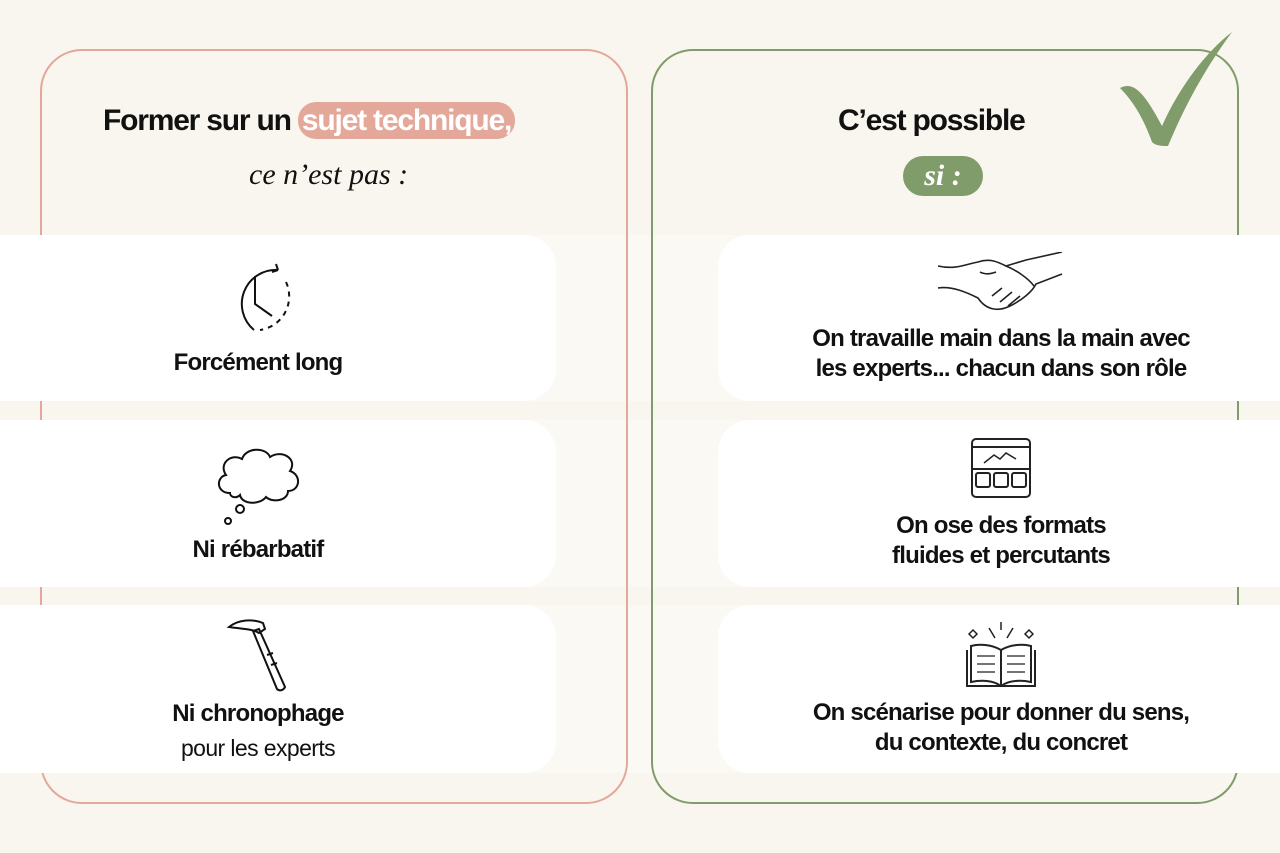 The width and height of the screenshot is (1280, 853). Describe the element at coordinates (1001, 368) in the screenshot. I see `item-label-line: les experts... chacun dans son rôle` at that location.